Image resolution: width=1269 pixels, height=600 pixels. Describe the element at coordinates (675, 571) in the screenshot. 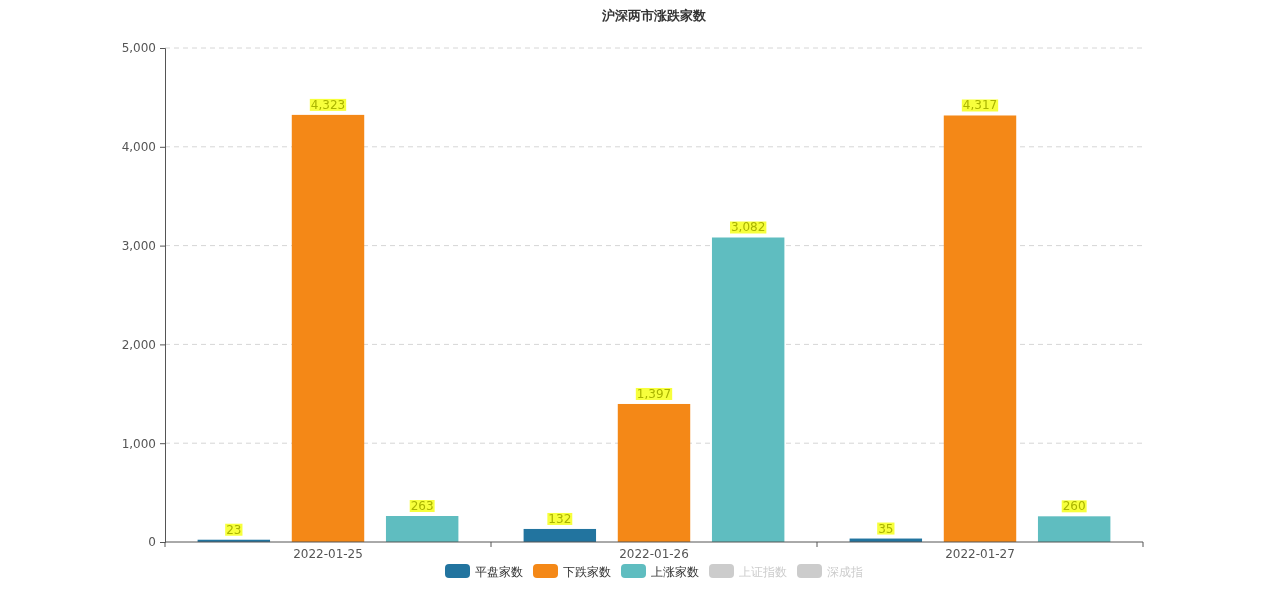

I see `legend-label: 上涨家数` at that location.